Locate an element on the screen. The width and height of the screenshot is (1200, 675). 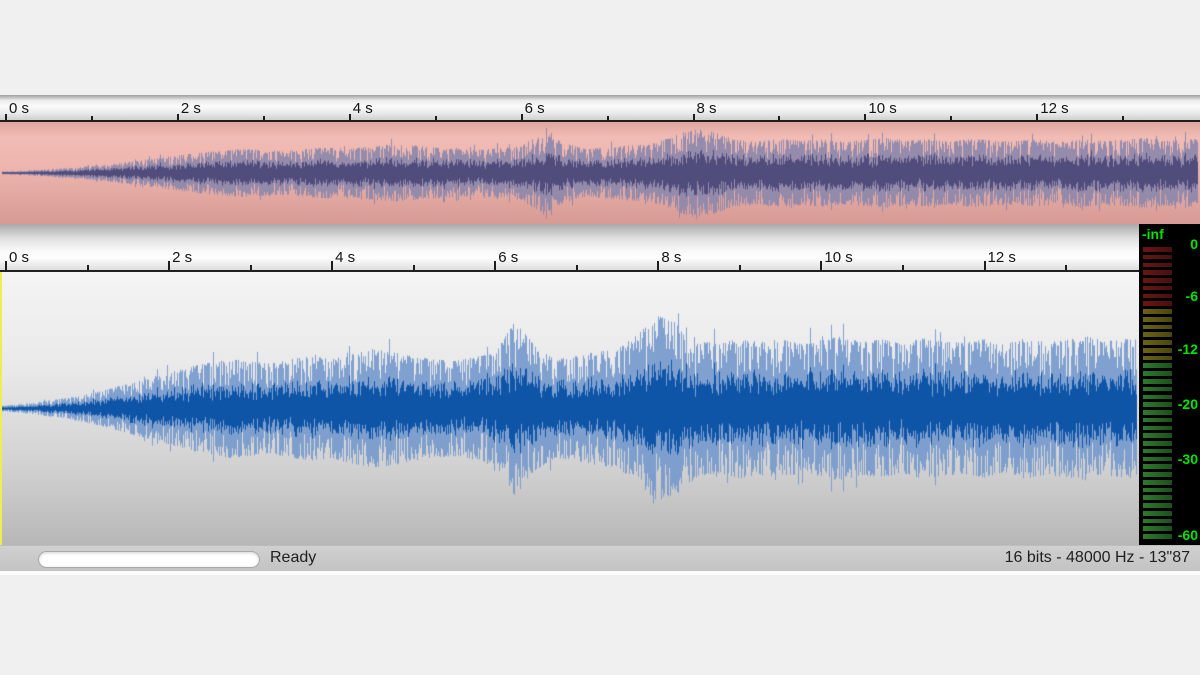
status-file-info: 16 bits - 48000 Hz - 13"87 is located at coordinates (1097, 557).